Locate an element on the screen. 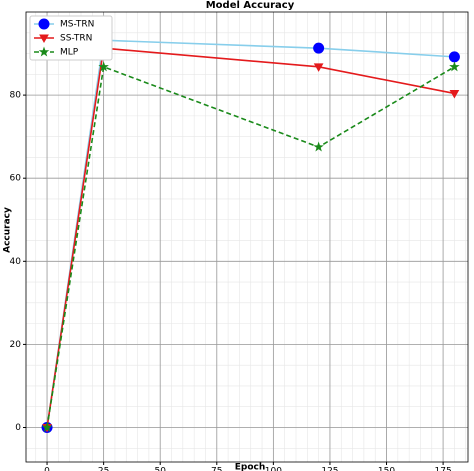 The height and width of the screenshot is (471, 474). y-tick-label: 20 is located at coordinates (16, 345).